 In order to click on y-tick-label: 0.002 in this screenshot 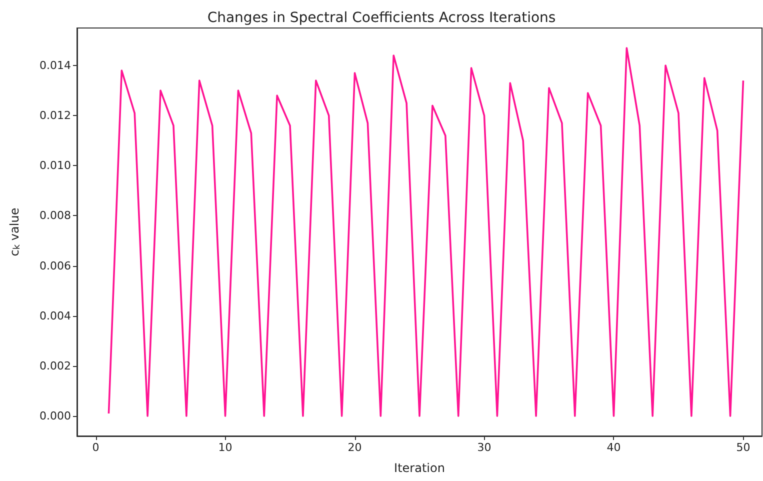, I will do `click(55, 365)`.